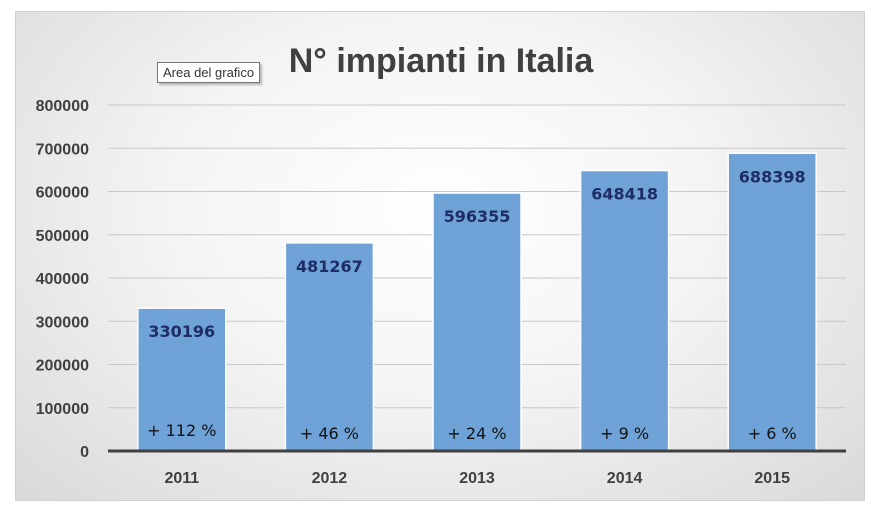 This screenshot has width=880, height=514. I want to click on y-tick-label: 300000, so click(62, 322).